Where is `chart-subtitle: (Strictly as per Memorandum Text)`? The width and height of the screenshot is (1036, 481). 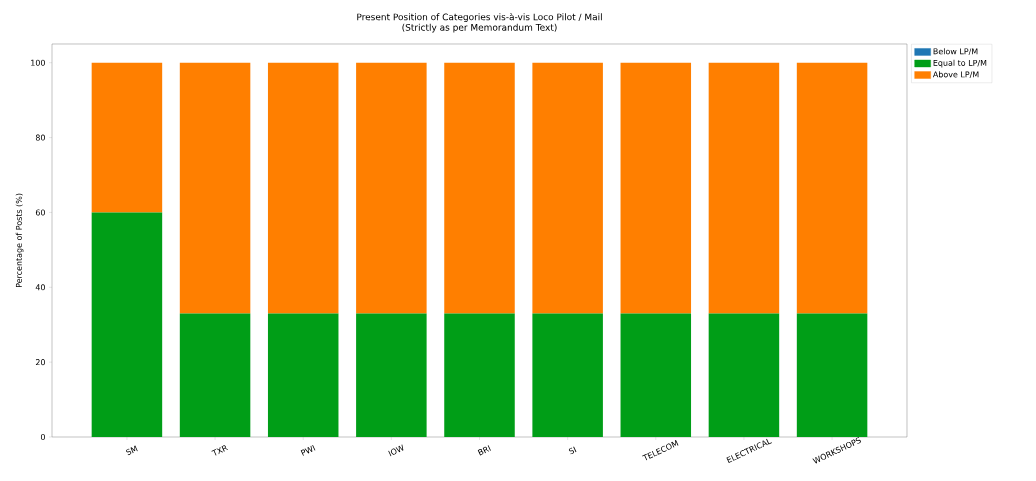
chart-subtitle: (Strictly as per Memorandum Text) is located at coordinates (479, 28).